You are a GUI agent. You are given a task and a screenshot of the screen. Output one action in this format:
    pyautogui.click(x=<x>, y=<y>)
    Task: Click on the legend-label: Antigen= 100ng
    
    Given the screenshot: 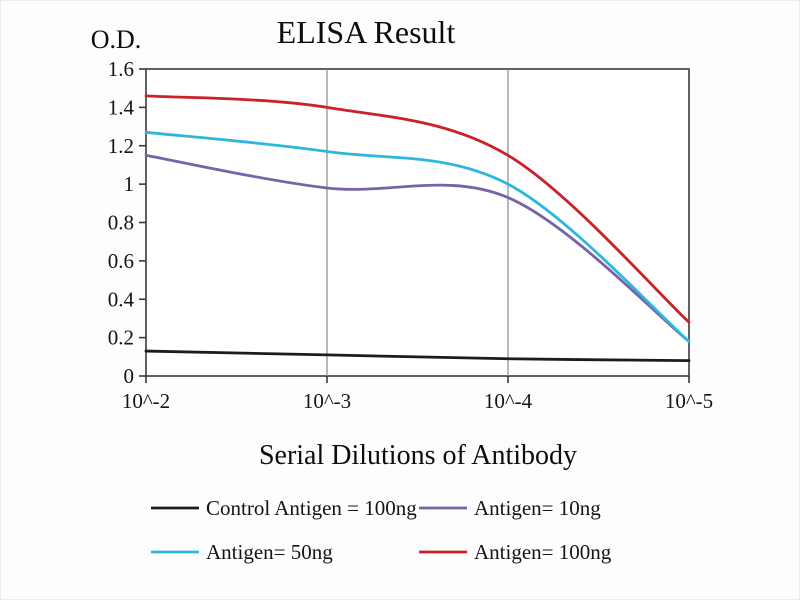 What is the action you would take?
    pyautogui.click(x=543, y=552)
    